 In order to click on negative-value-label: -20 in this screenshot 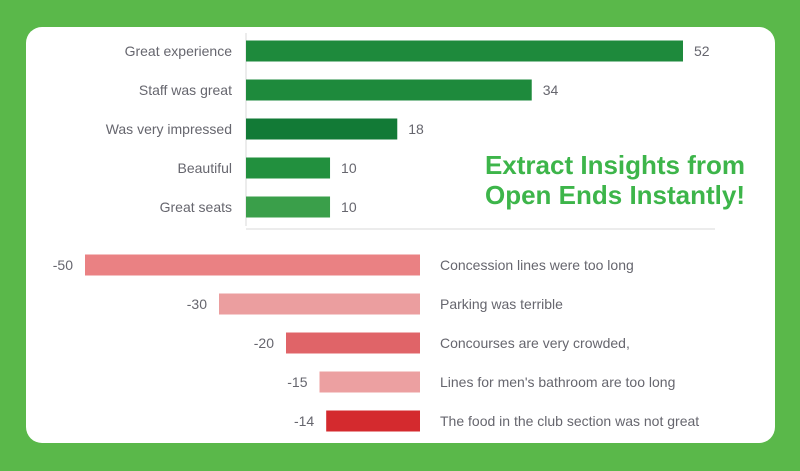, I will do `click(264, 343)`.